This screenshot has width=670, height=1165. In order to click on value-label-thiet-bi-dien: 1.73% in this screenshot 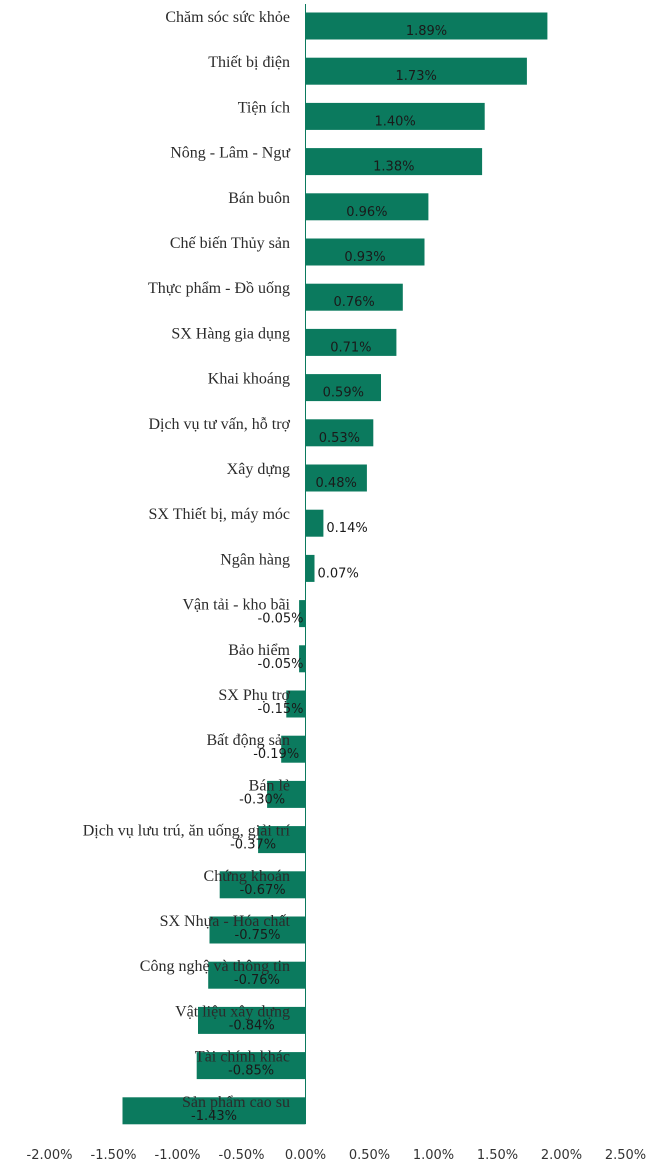, I will do `click(416, 76)`.